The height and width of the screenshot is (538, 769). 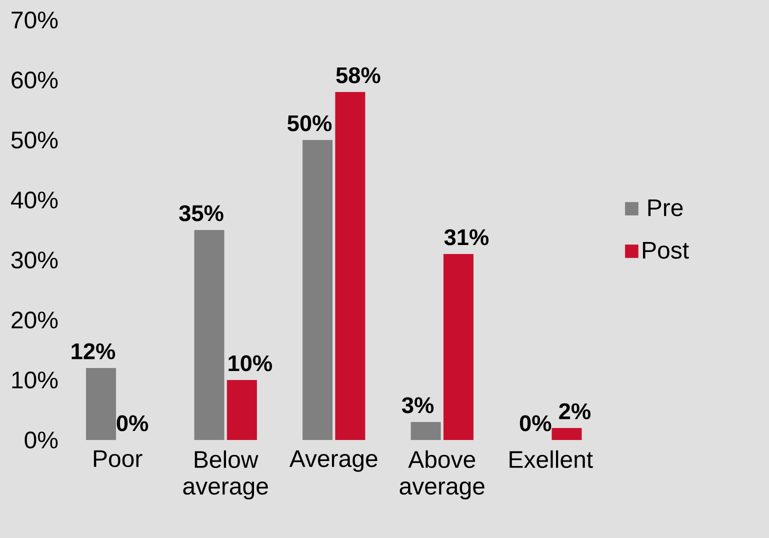 What do you see at coordinates (442, 475) in the screenshot?
I see `x-tick-label: Above average` at bounding box center [442, 475].